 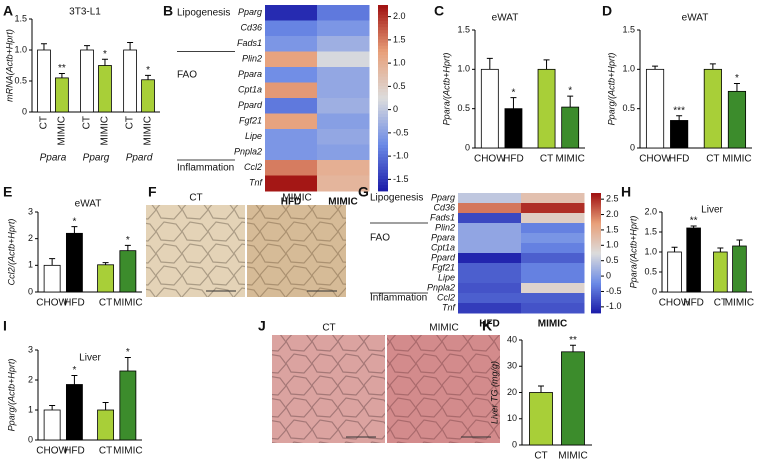 I want to click on y-tick-label: 0.5, so click(x=650, y=271).